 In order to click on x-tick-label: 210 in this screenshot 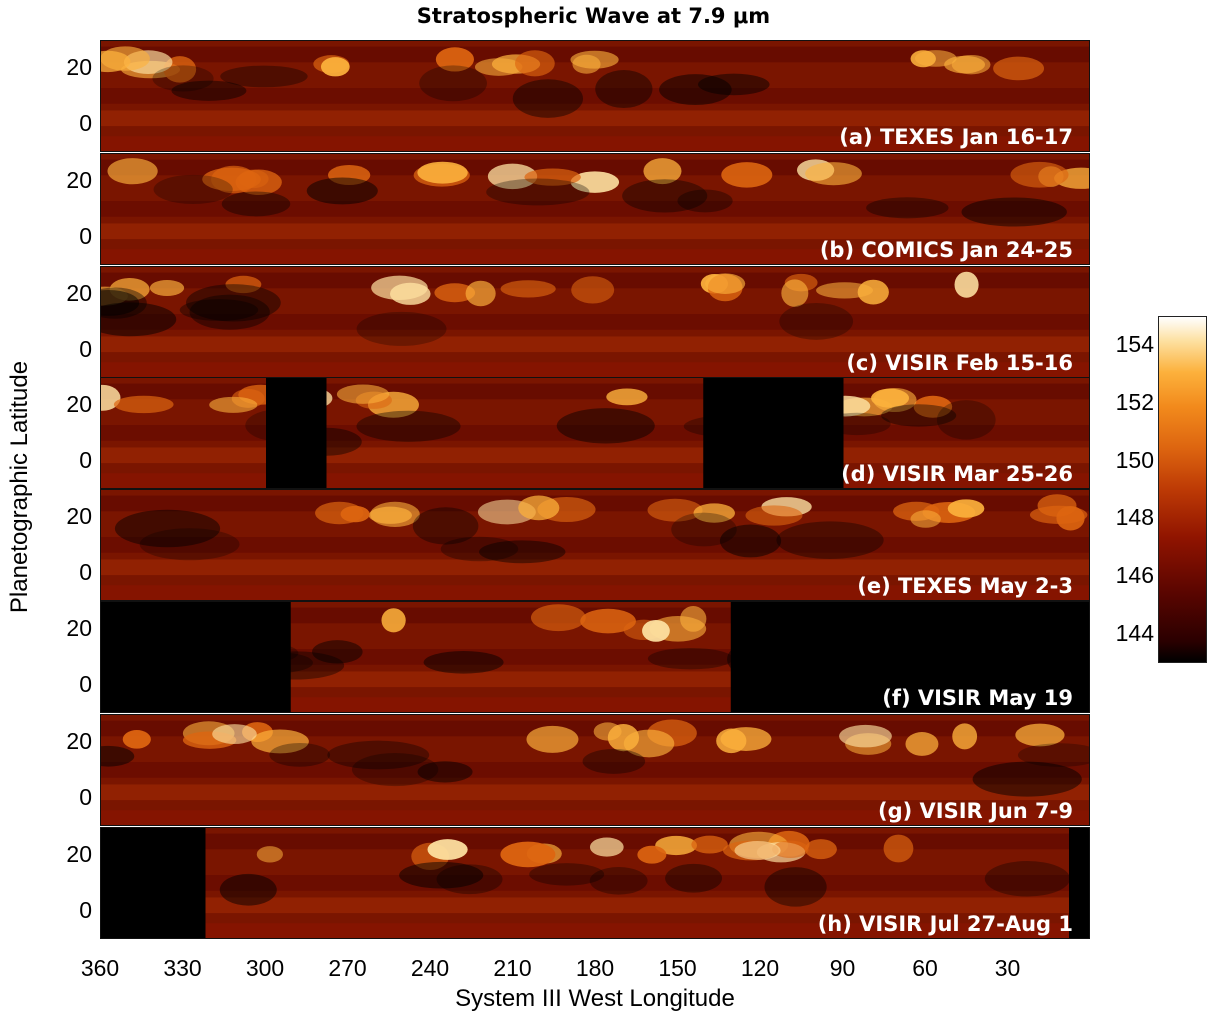, I will do `click(512, 968)`.